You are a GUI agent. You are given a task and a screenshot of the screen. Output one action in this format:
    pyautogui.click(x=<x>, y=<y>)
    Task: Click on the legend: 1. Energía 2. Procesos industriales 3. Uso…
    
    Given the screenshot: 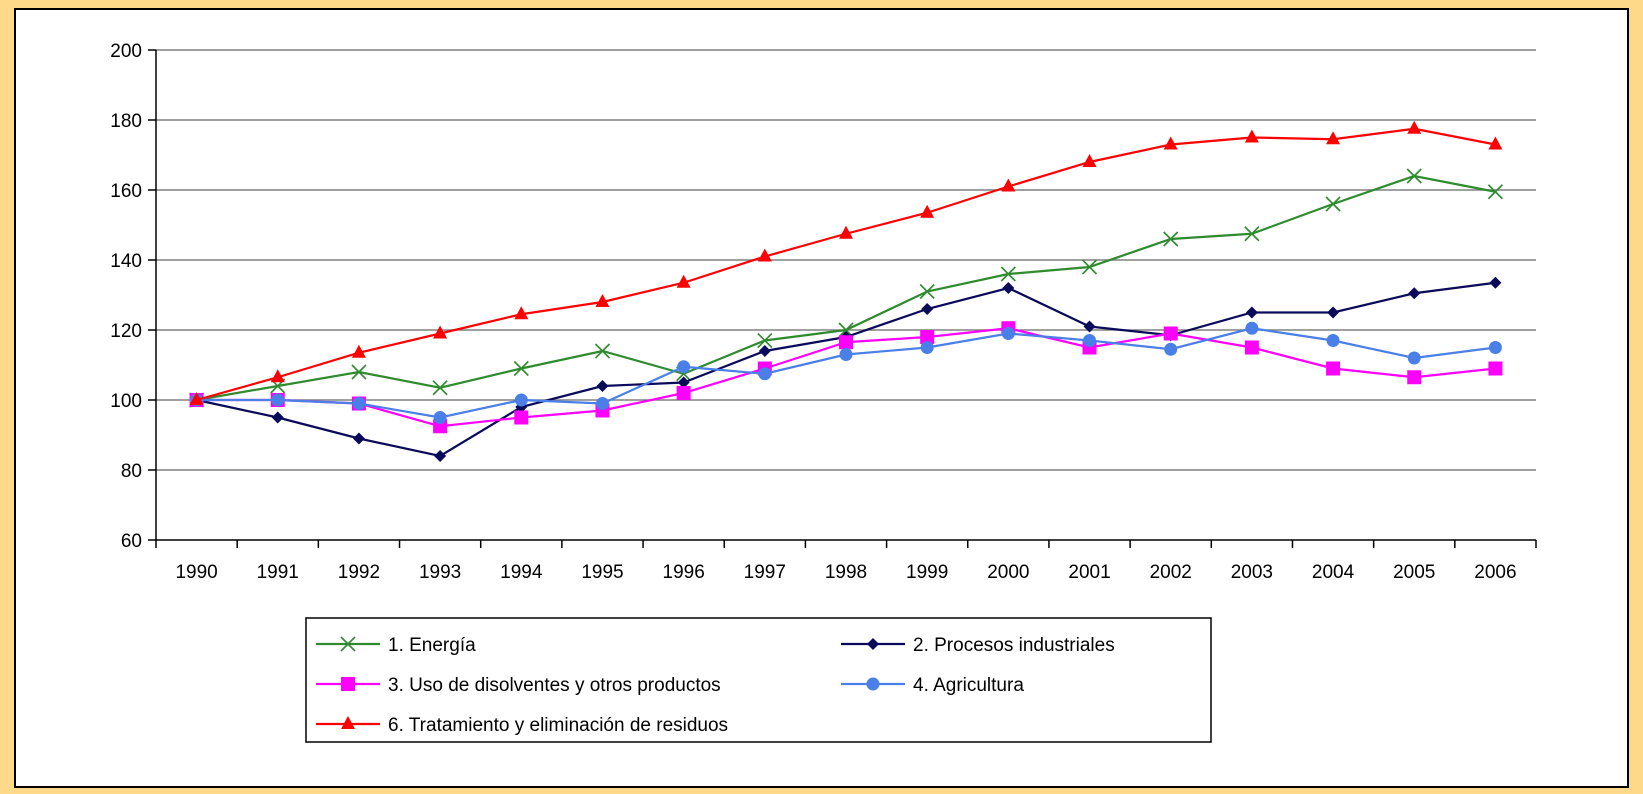 What is the action you would take?
    pyautogui.click(x=758, y=680)
    